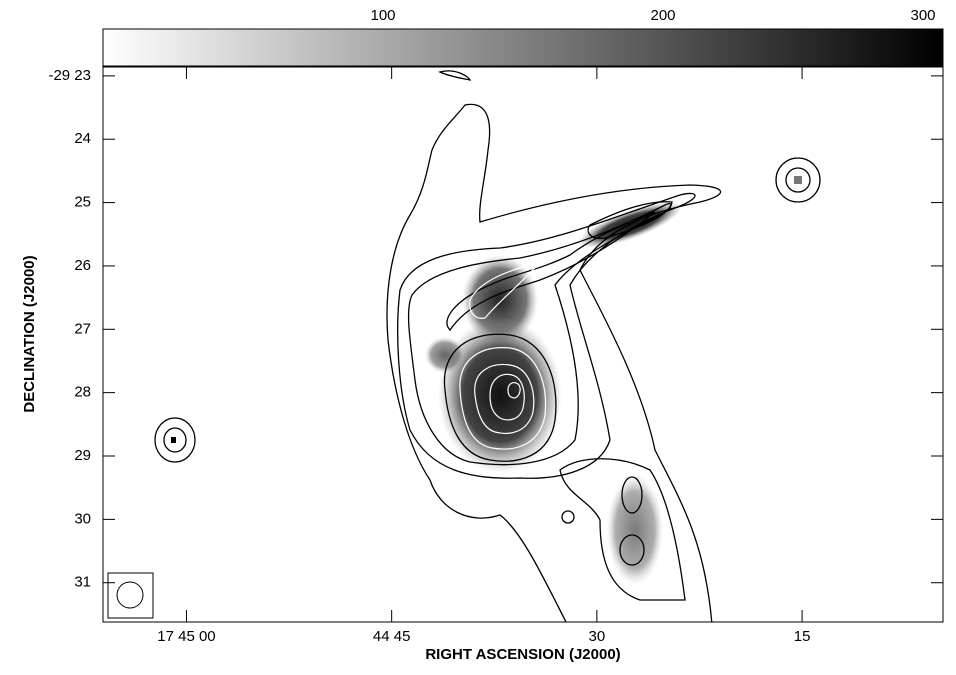 Image resolution: width=956 pixels, height=675 pixels. I want to click on y-tick-label: 30, so click(82, 518).